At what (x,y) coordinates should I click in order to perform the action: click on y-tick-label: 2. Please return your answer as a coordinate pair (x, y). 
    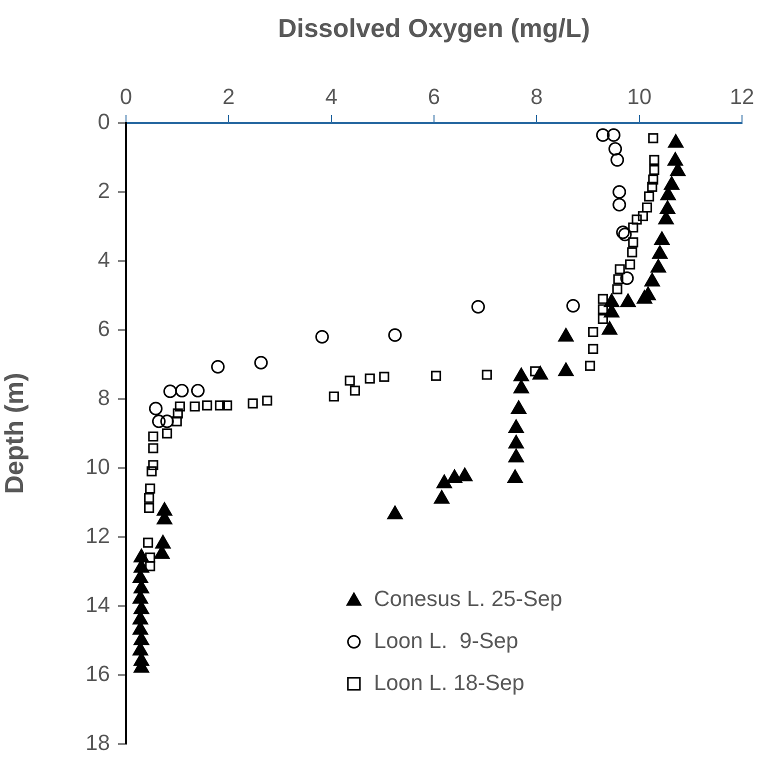
    Looking at the image, I should click on (104, 191).